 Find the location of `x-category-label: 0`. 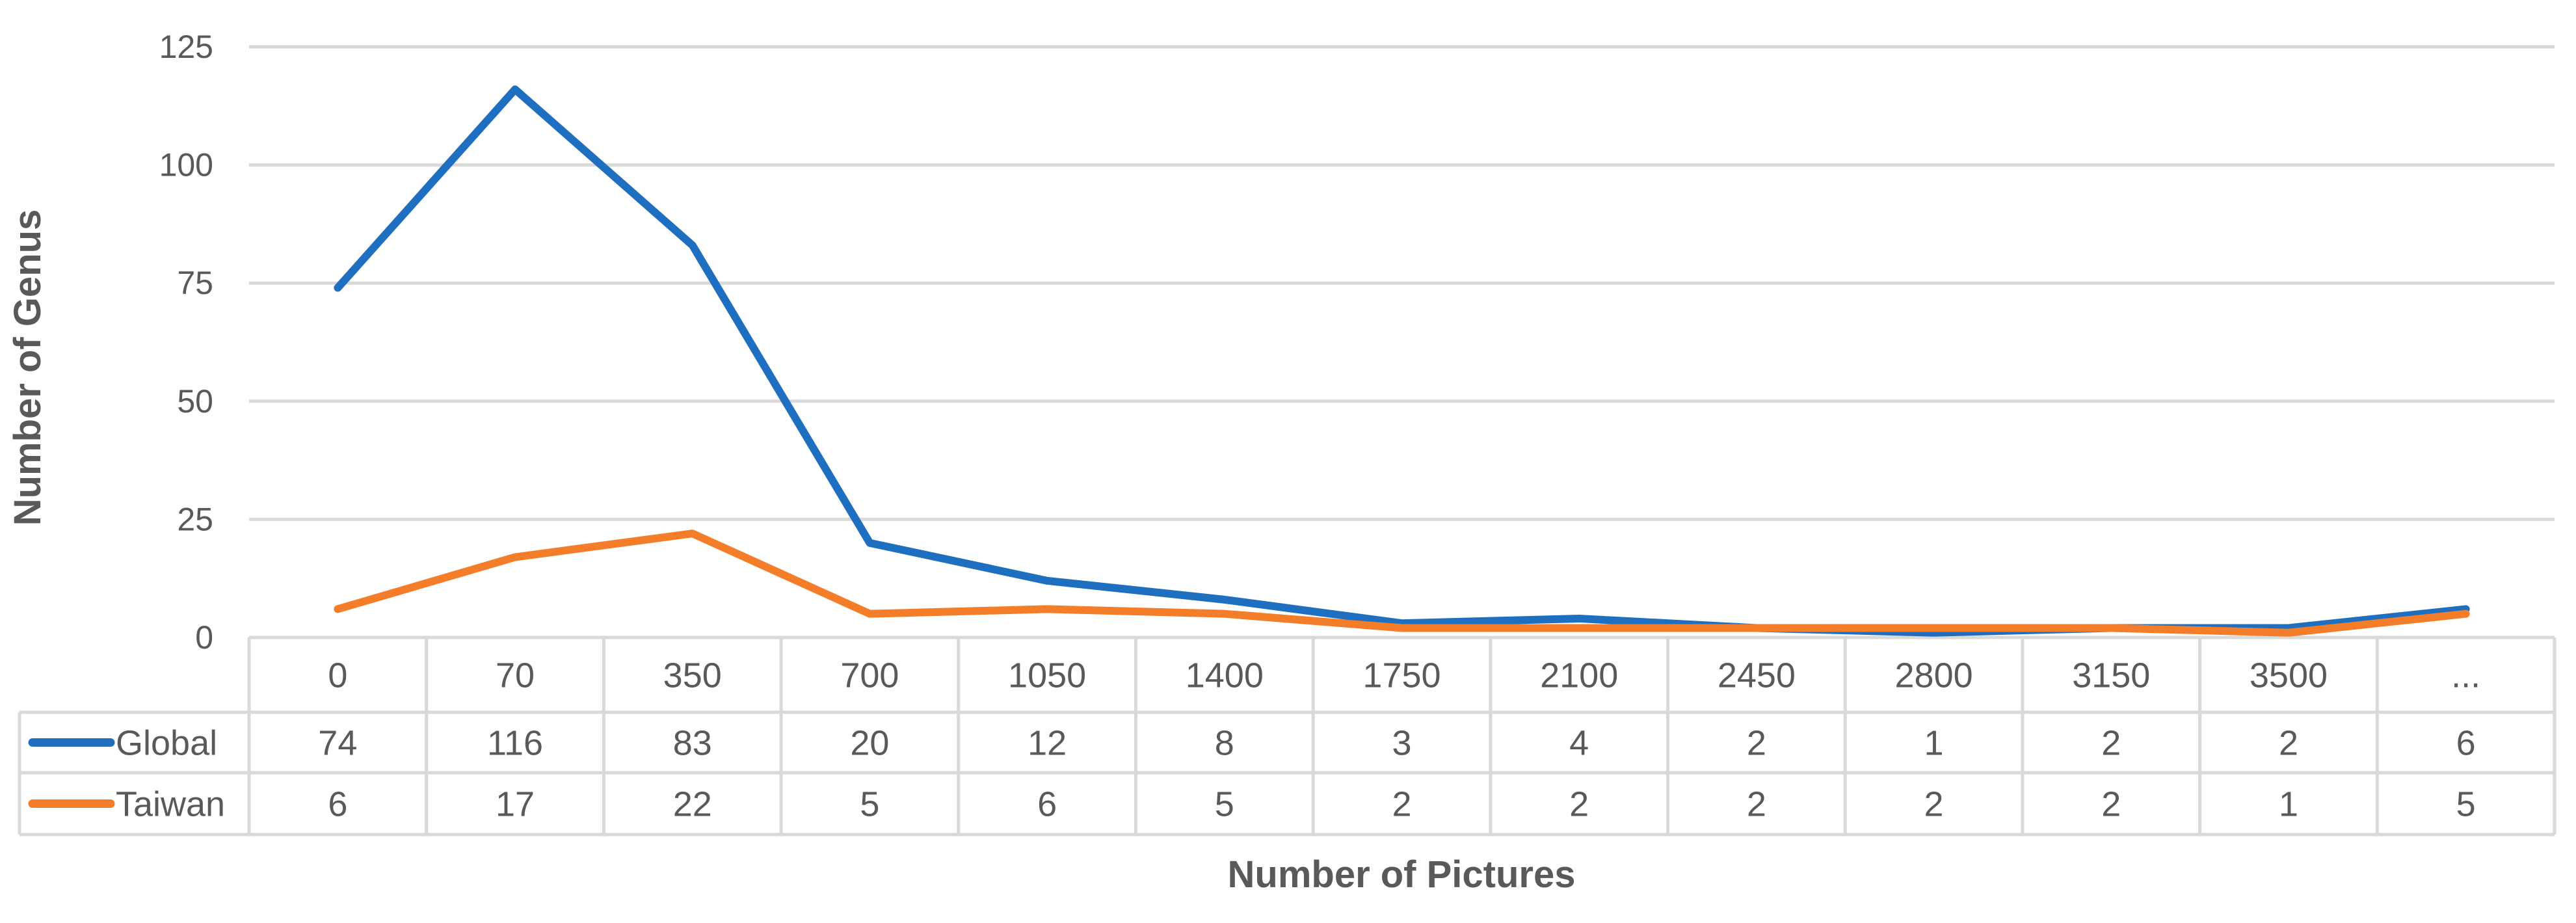

x-category-label: 0 is located at coordinates (338, 675).